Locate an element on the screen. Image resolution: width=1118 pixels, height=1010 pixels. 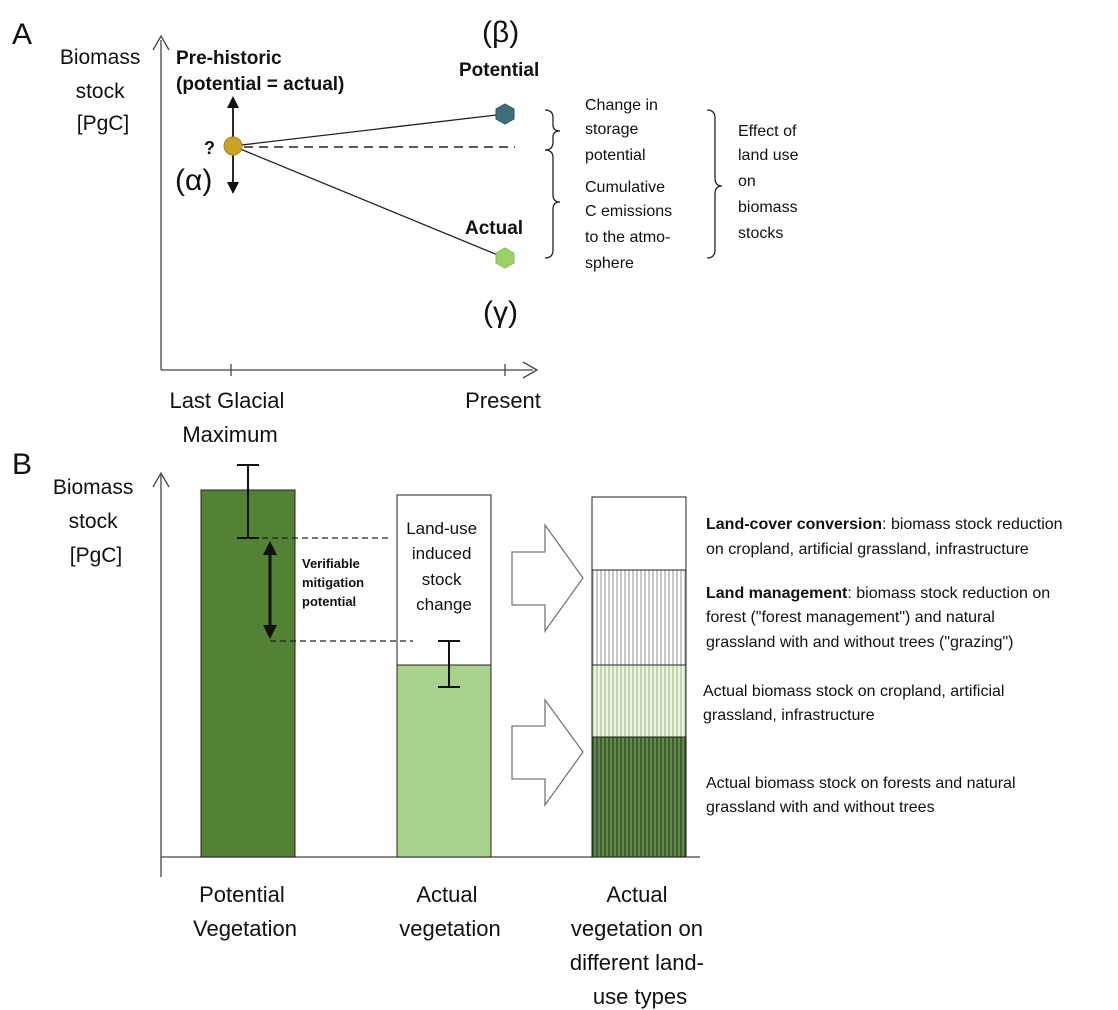
potential-point is located at coordinates (505, 114).